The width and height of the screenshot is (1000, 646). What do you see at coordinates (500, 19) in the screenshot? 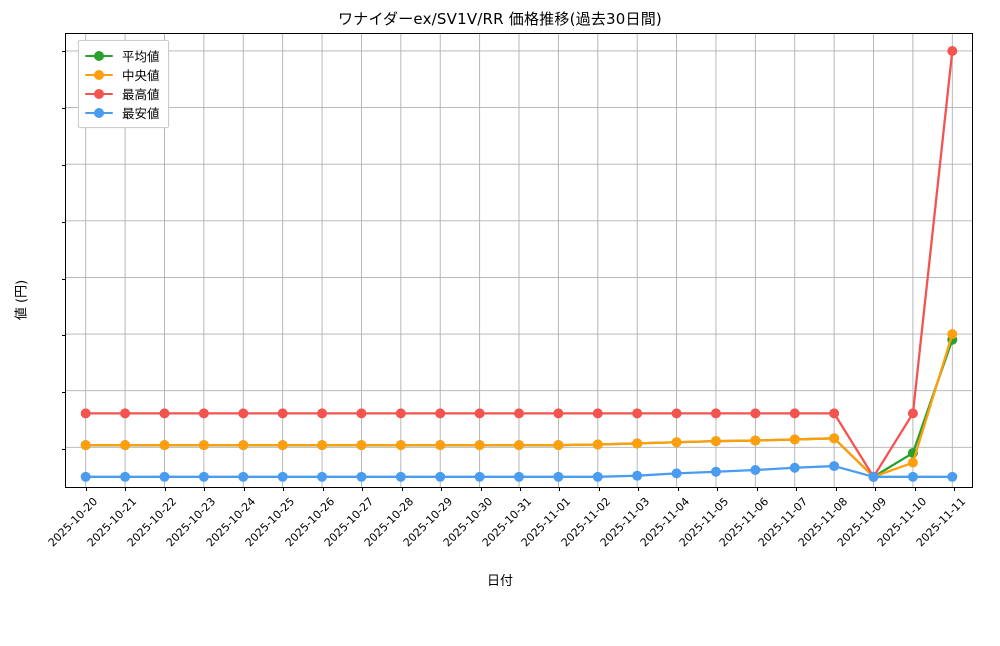
I see `chart-title: ワナイダーex/SV1V/RR 価格推移(過去30日間)` at bounding box center [500, 19].